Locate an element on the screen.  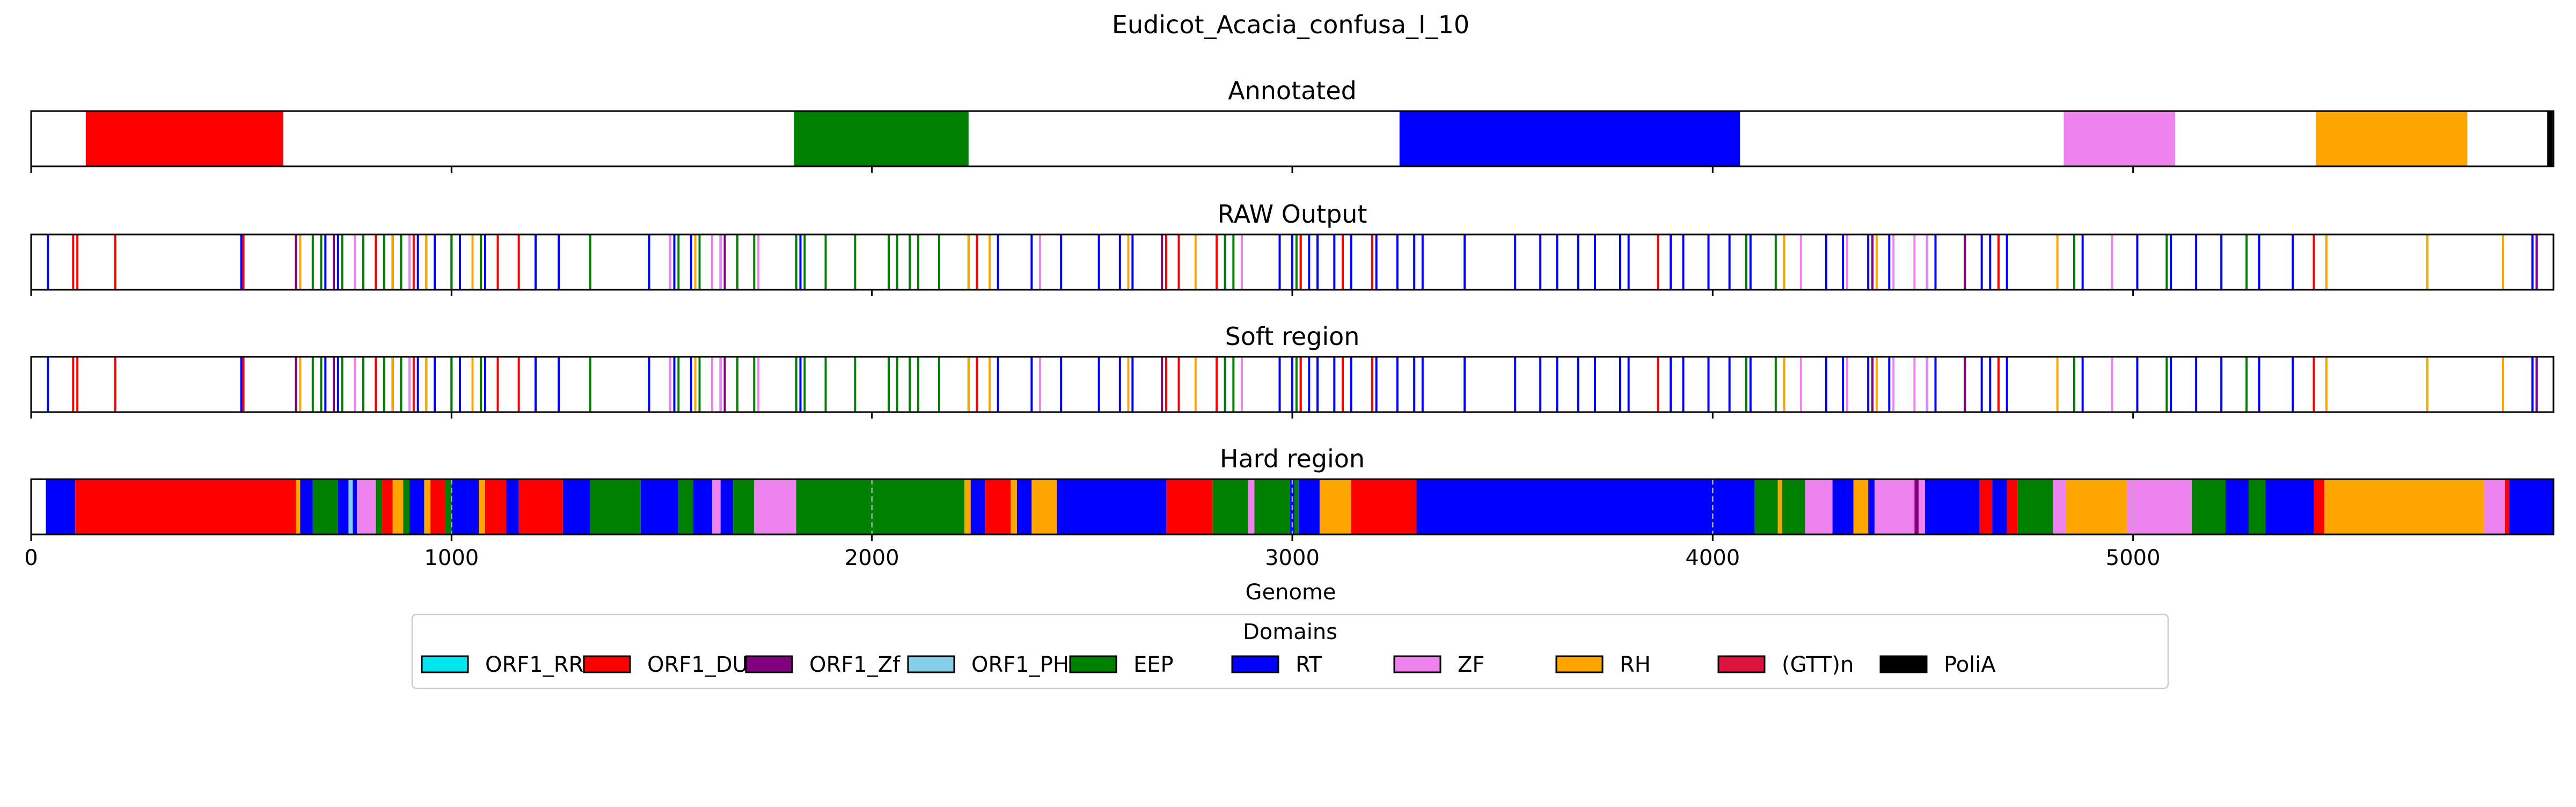
panel-title: Hard region is located at coordinates (1292, 459).